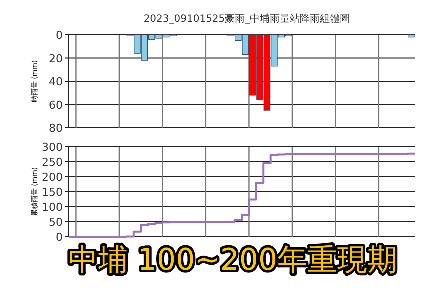  What do you see at coordinates (56, 59) in the screenshot?
I see `y-tick-label: 20` at bounding box center [56, 59].